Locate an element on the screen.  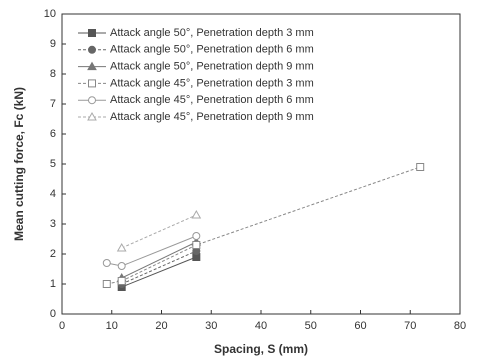
x-tick-label: 60 is located at coordinates (360, 326).